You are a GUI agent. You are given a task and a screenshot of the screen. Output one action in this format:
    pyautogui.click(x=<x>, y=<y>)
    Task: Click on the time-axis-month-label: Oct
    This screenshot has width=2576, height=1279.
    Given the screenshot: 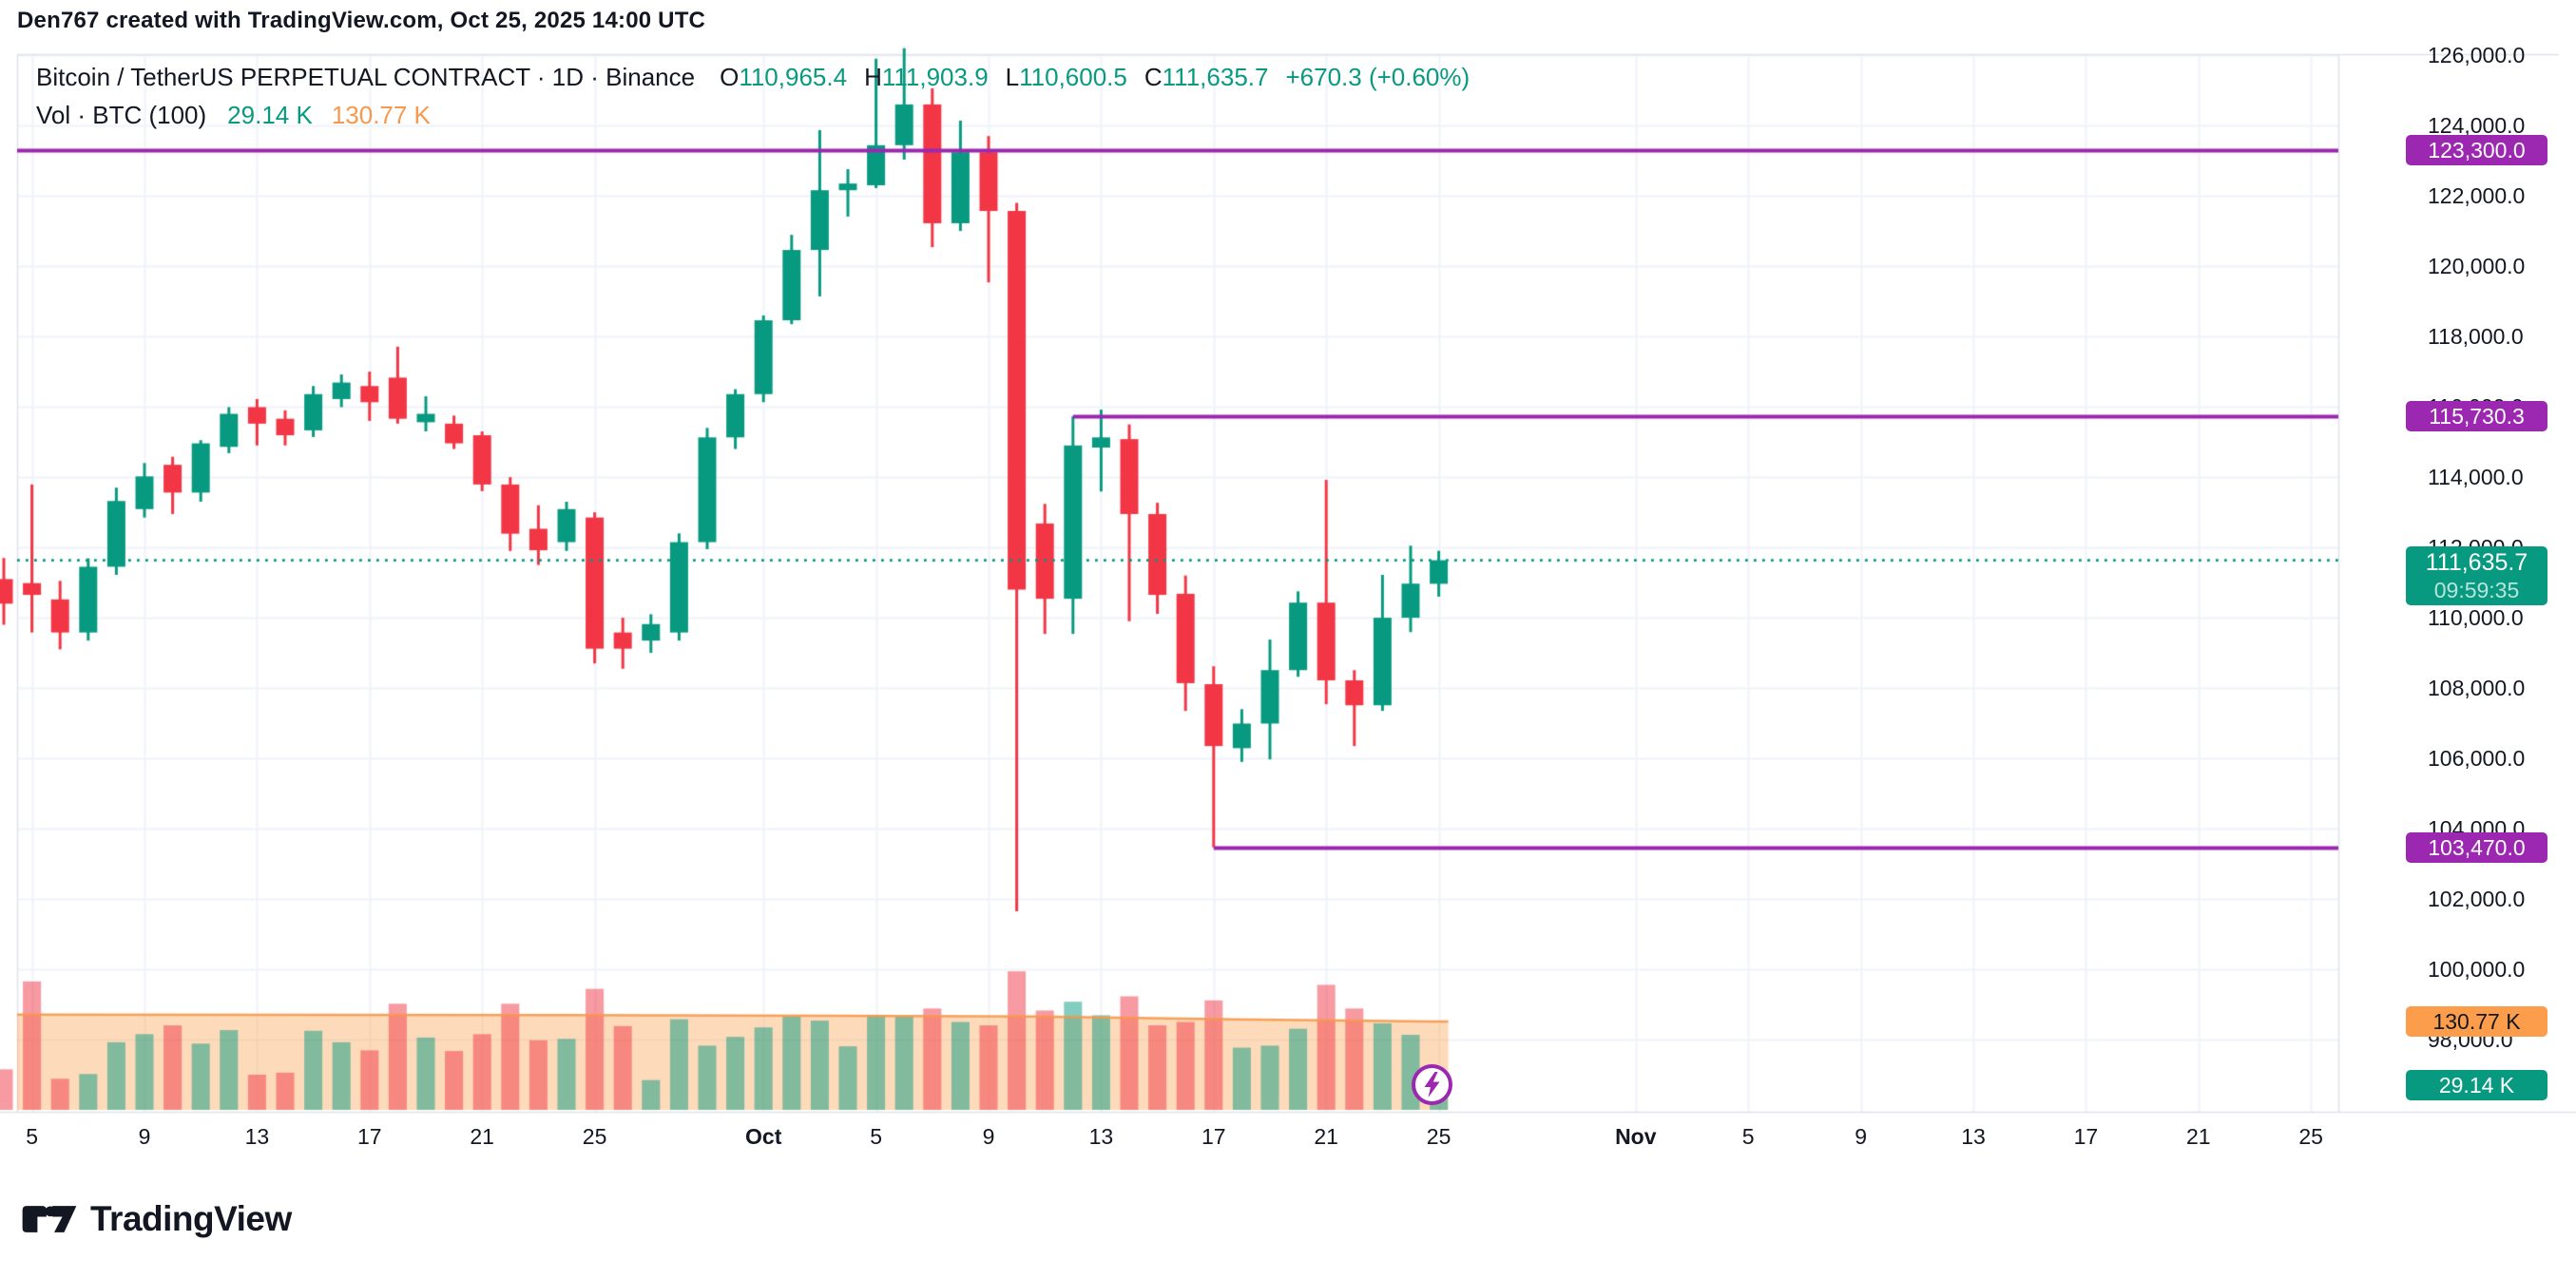 What is the action you would take?
    pyautogui.click(x=764, y=1136)
    